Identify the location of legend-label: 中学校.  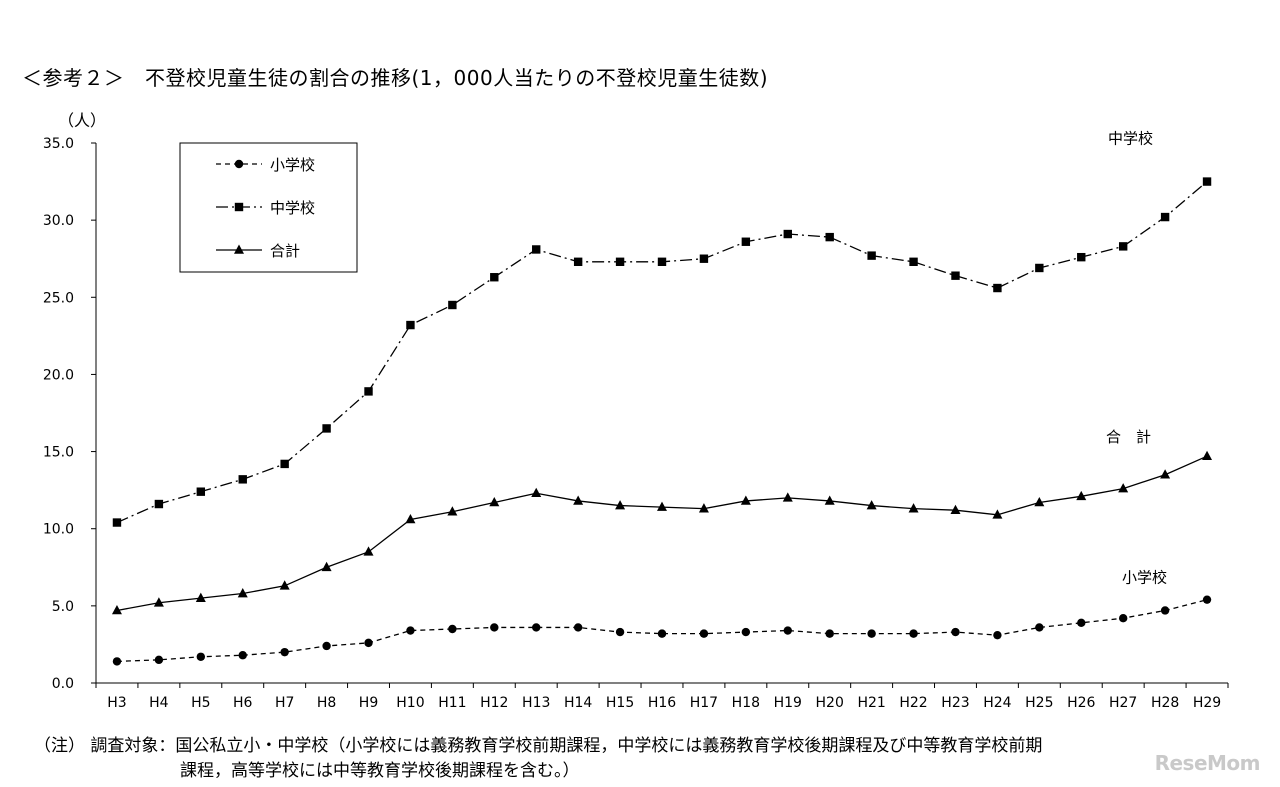
(292, 208).